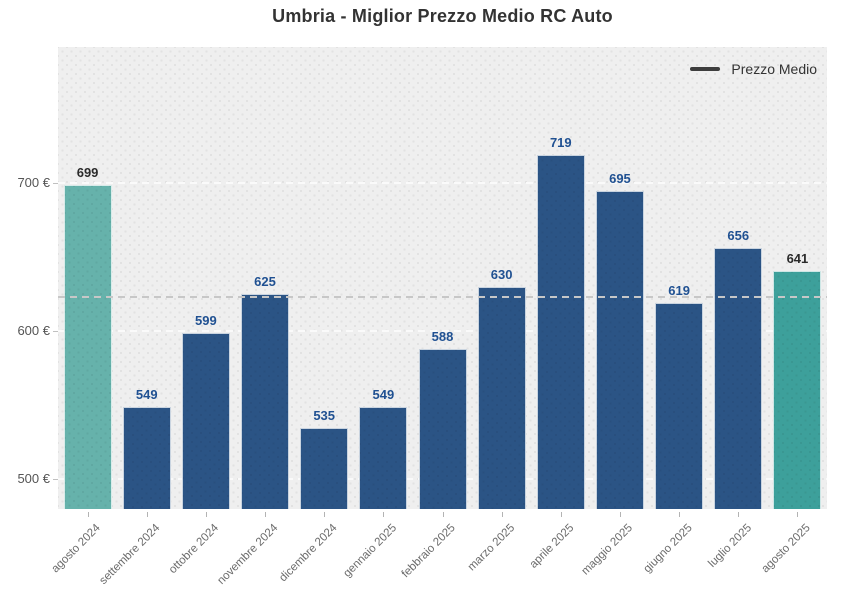  I want to click on y-axis-label: 600 €, so click(33, 331).